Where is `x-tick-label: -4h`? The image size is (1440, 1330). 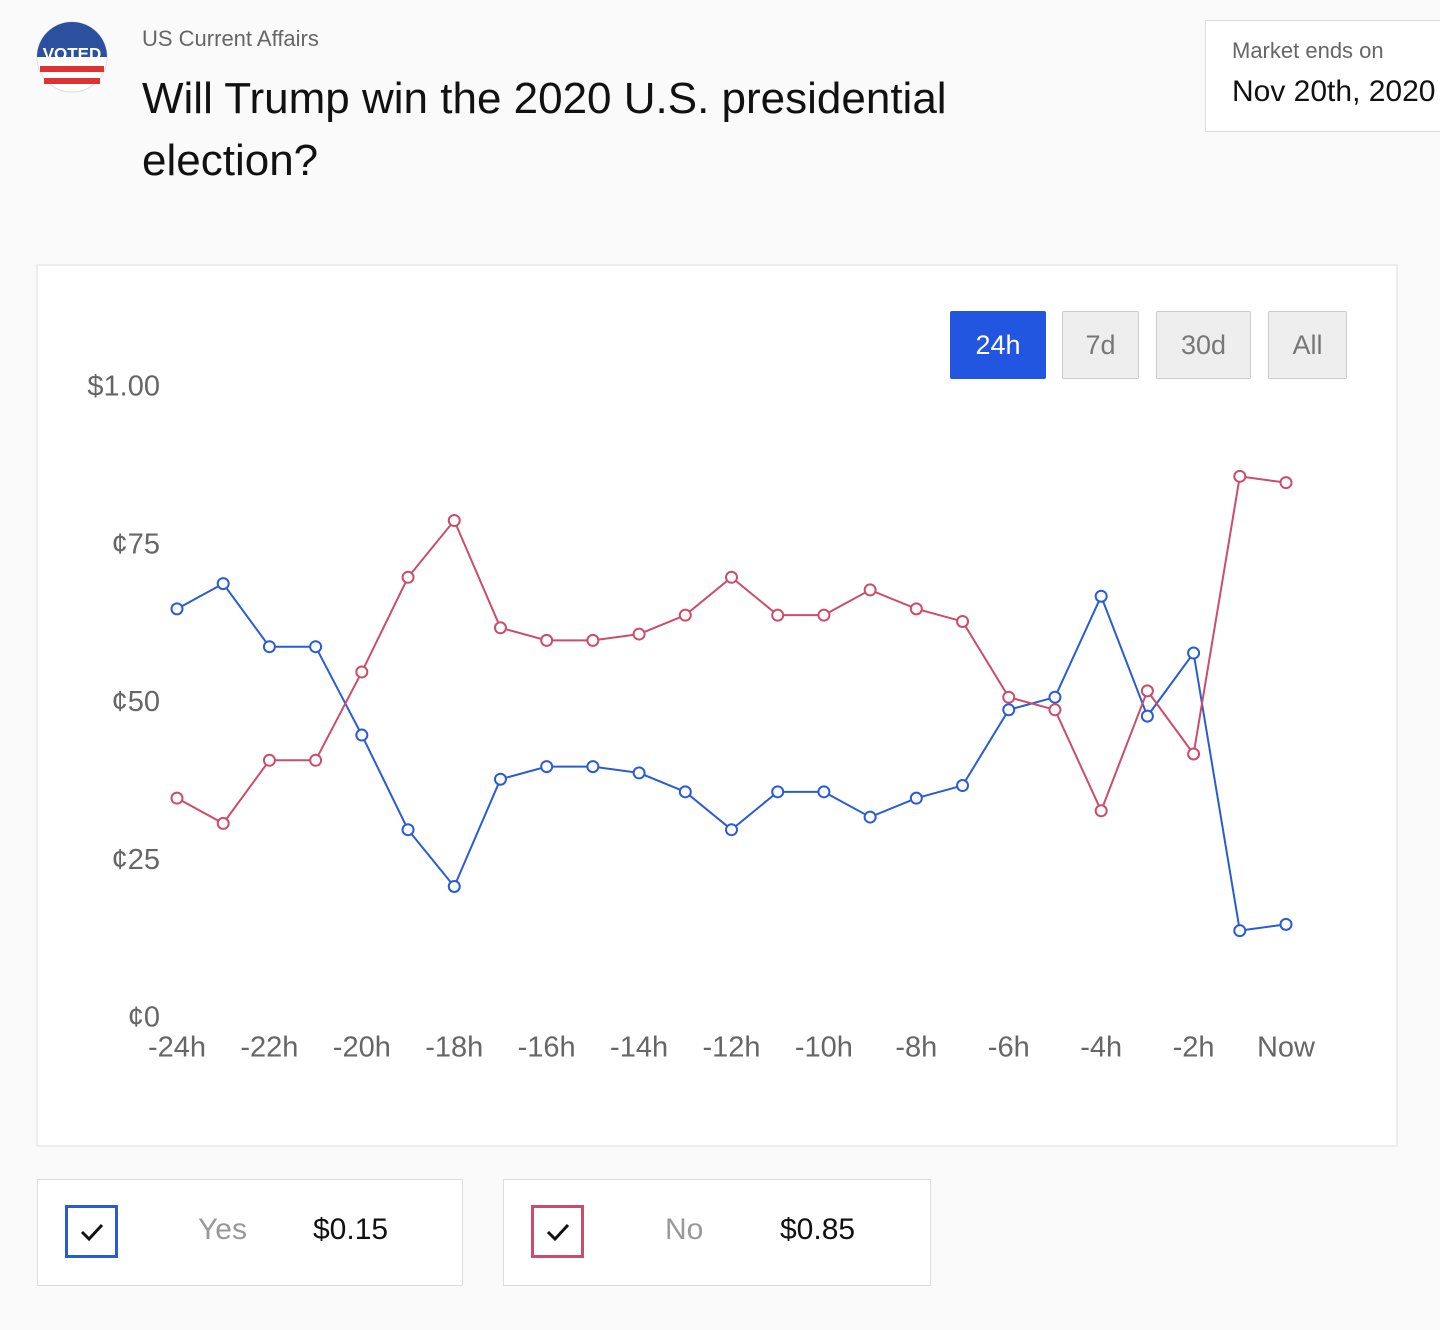 x-tick-label: -4h is located at coordinates (1101, 1048).